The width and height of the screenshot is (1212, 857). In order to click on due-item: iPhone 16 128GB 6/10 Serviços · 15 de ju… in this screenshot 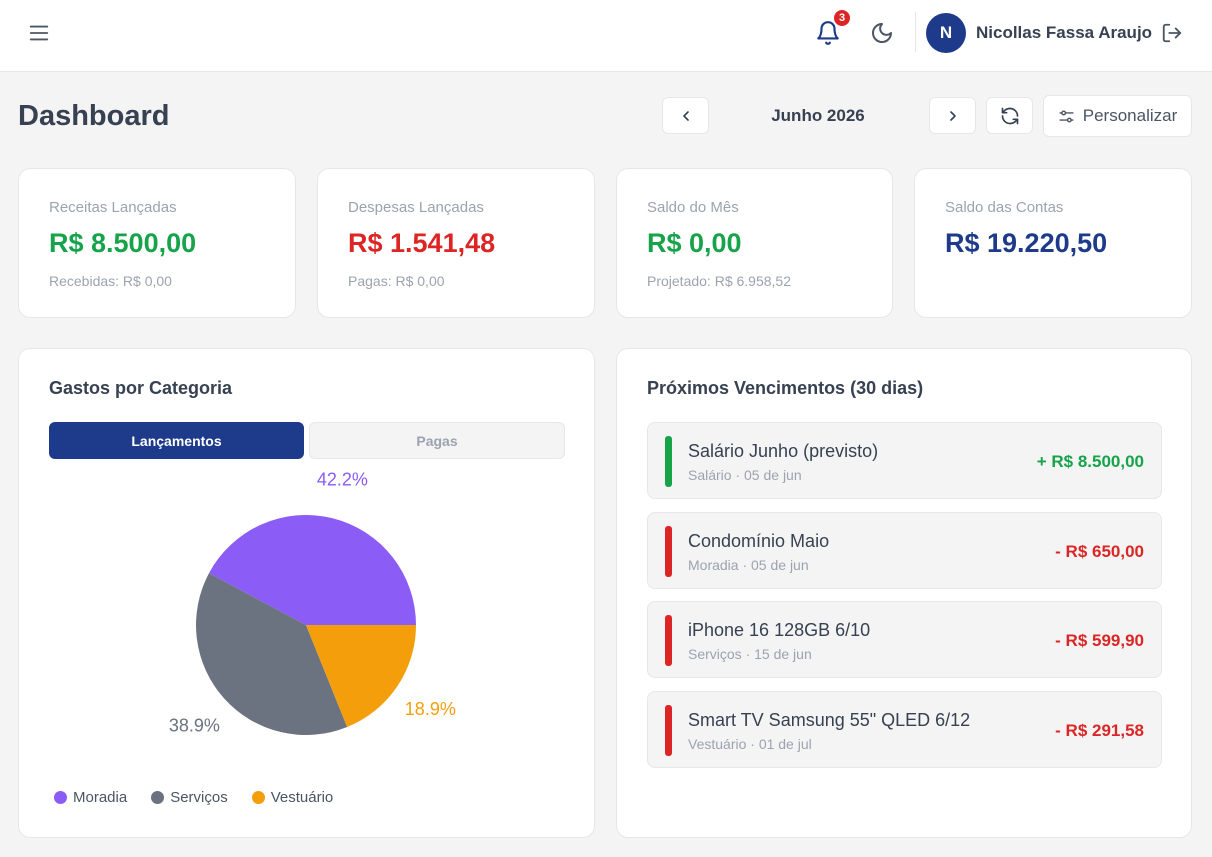, I will do `click(904, 639)`.